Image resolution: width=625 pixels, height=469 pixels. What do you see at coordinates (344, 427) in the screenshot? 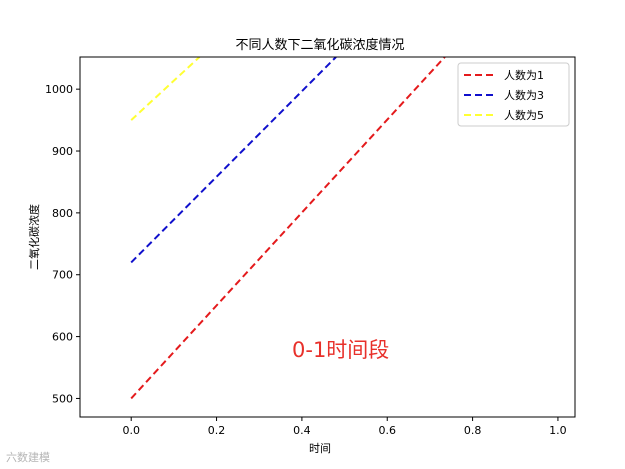
I see `x-axis-ticks: 0.0 0.2 0.4 0.6 0.8 1.0` at bounding box center [344, 427].